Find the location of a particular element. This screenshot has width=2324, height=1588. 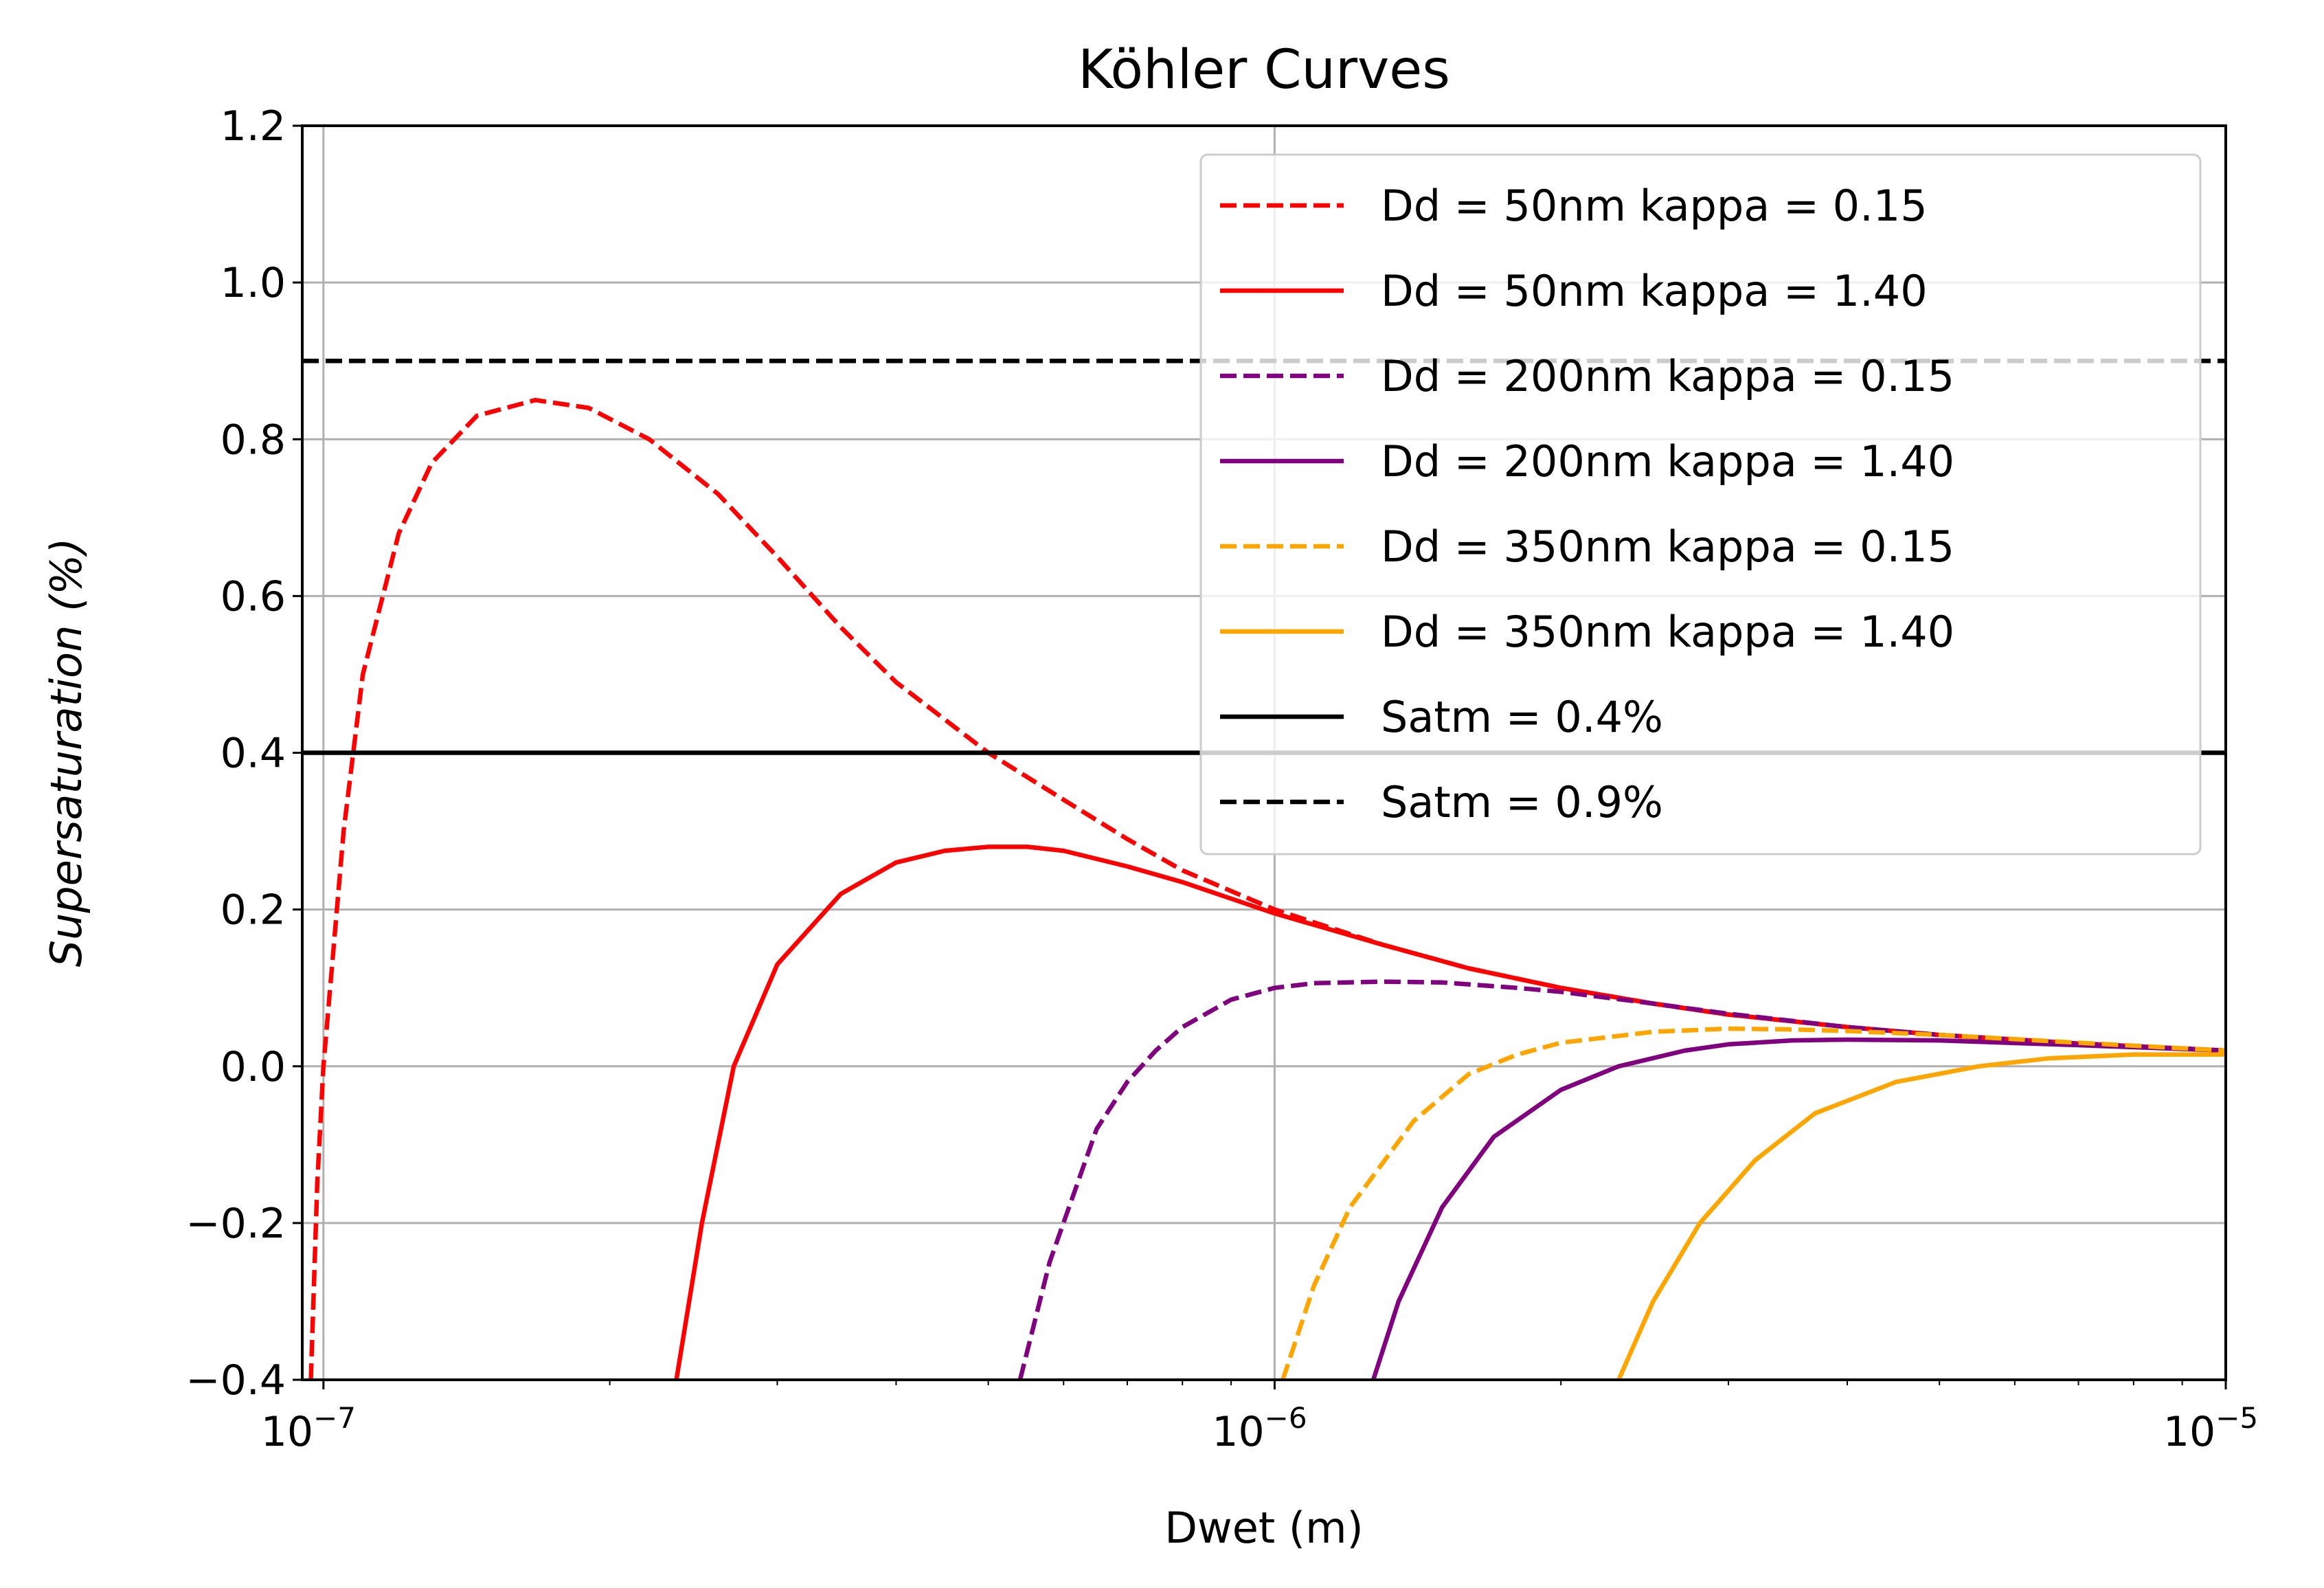

legend-label: Dd = 50nm kappa = 1.40 is located at coordinates (1654, 291).